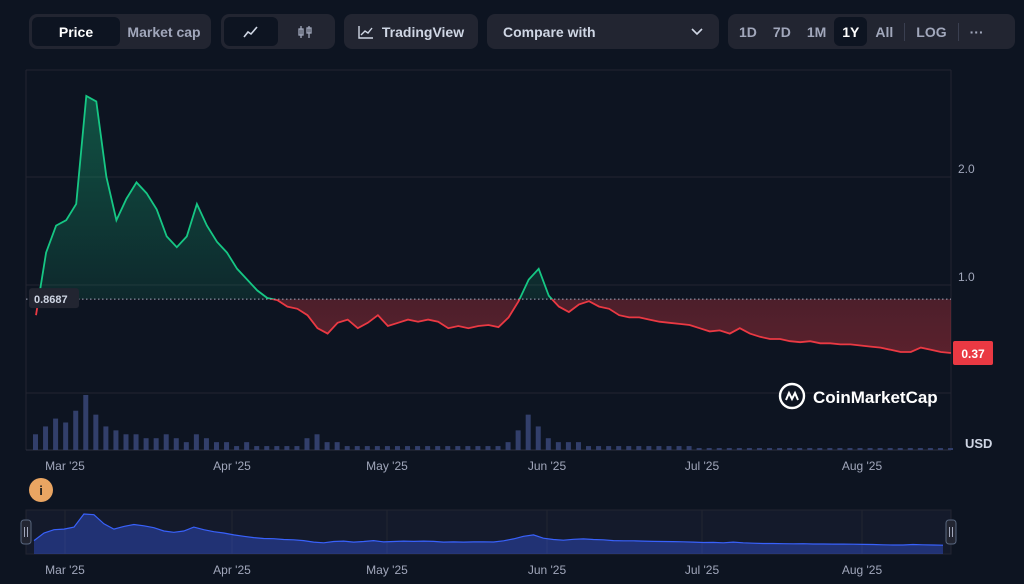 This screenshot has width=1024, height=584. I want to click on market-cap-tab: Market cap, so click(164, 31).